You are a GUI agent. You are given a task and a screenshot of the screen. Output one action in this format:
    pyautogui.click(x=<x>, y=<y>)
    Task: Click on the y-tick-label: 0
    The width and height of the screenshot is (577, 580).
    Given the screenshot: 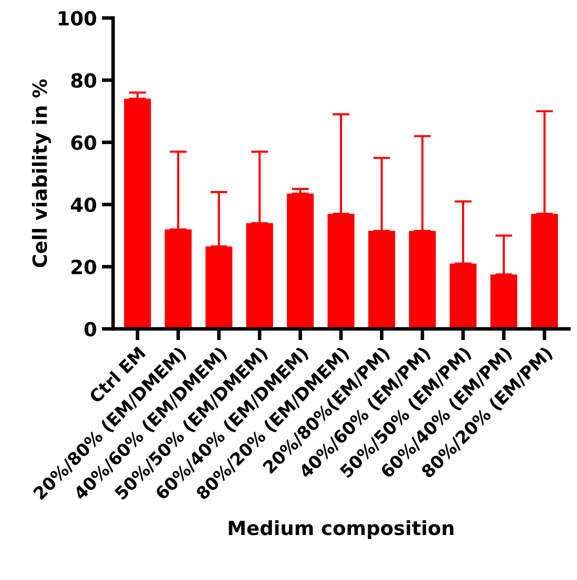 What is the action you would take?
    pyautogui.click(x=90, y=329)
    